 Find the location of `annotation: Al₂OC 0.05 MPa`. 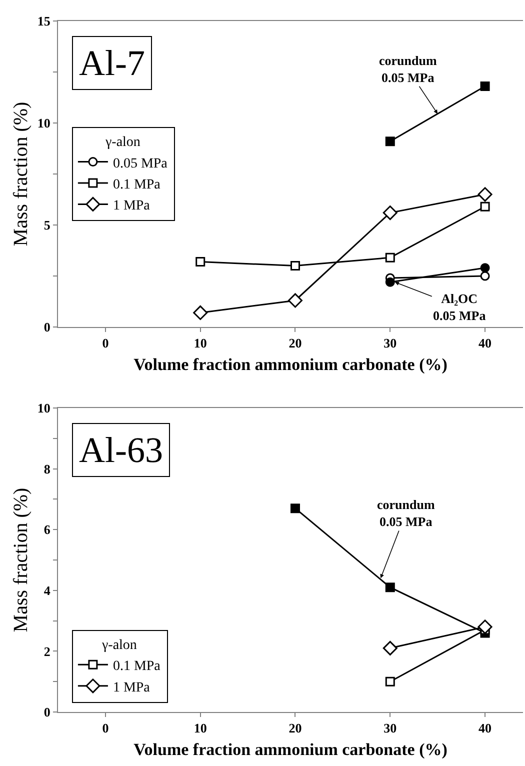

annotation: Al₂OC 0.05 MPa is located at coordinates (459, 307).